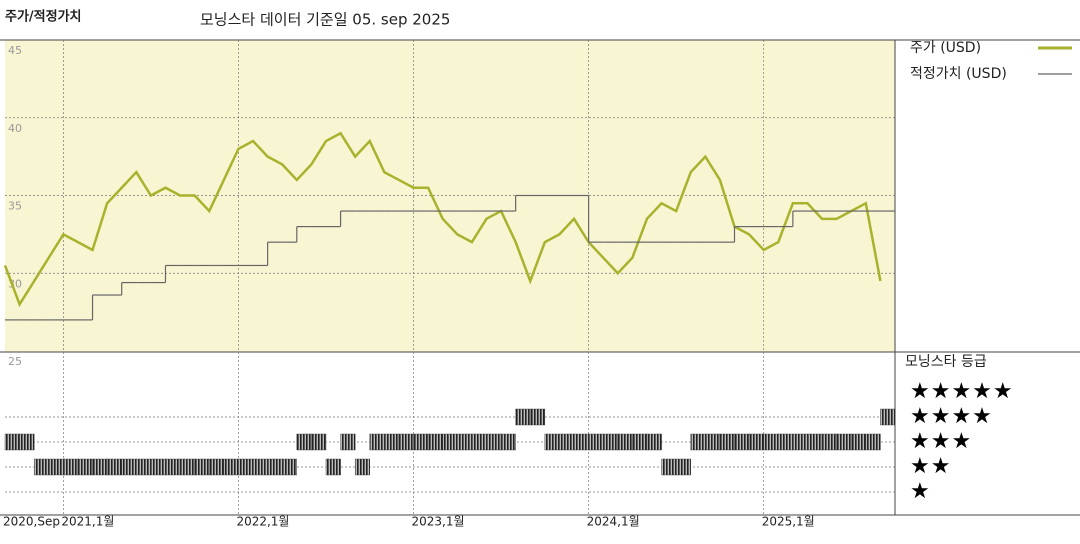  Describe the element at coordinates (946, 362) in the screenshot. I see `rating-title: 모닝스타 등급` at that location.